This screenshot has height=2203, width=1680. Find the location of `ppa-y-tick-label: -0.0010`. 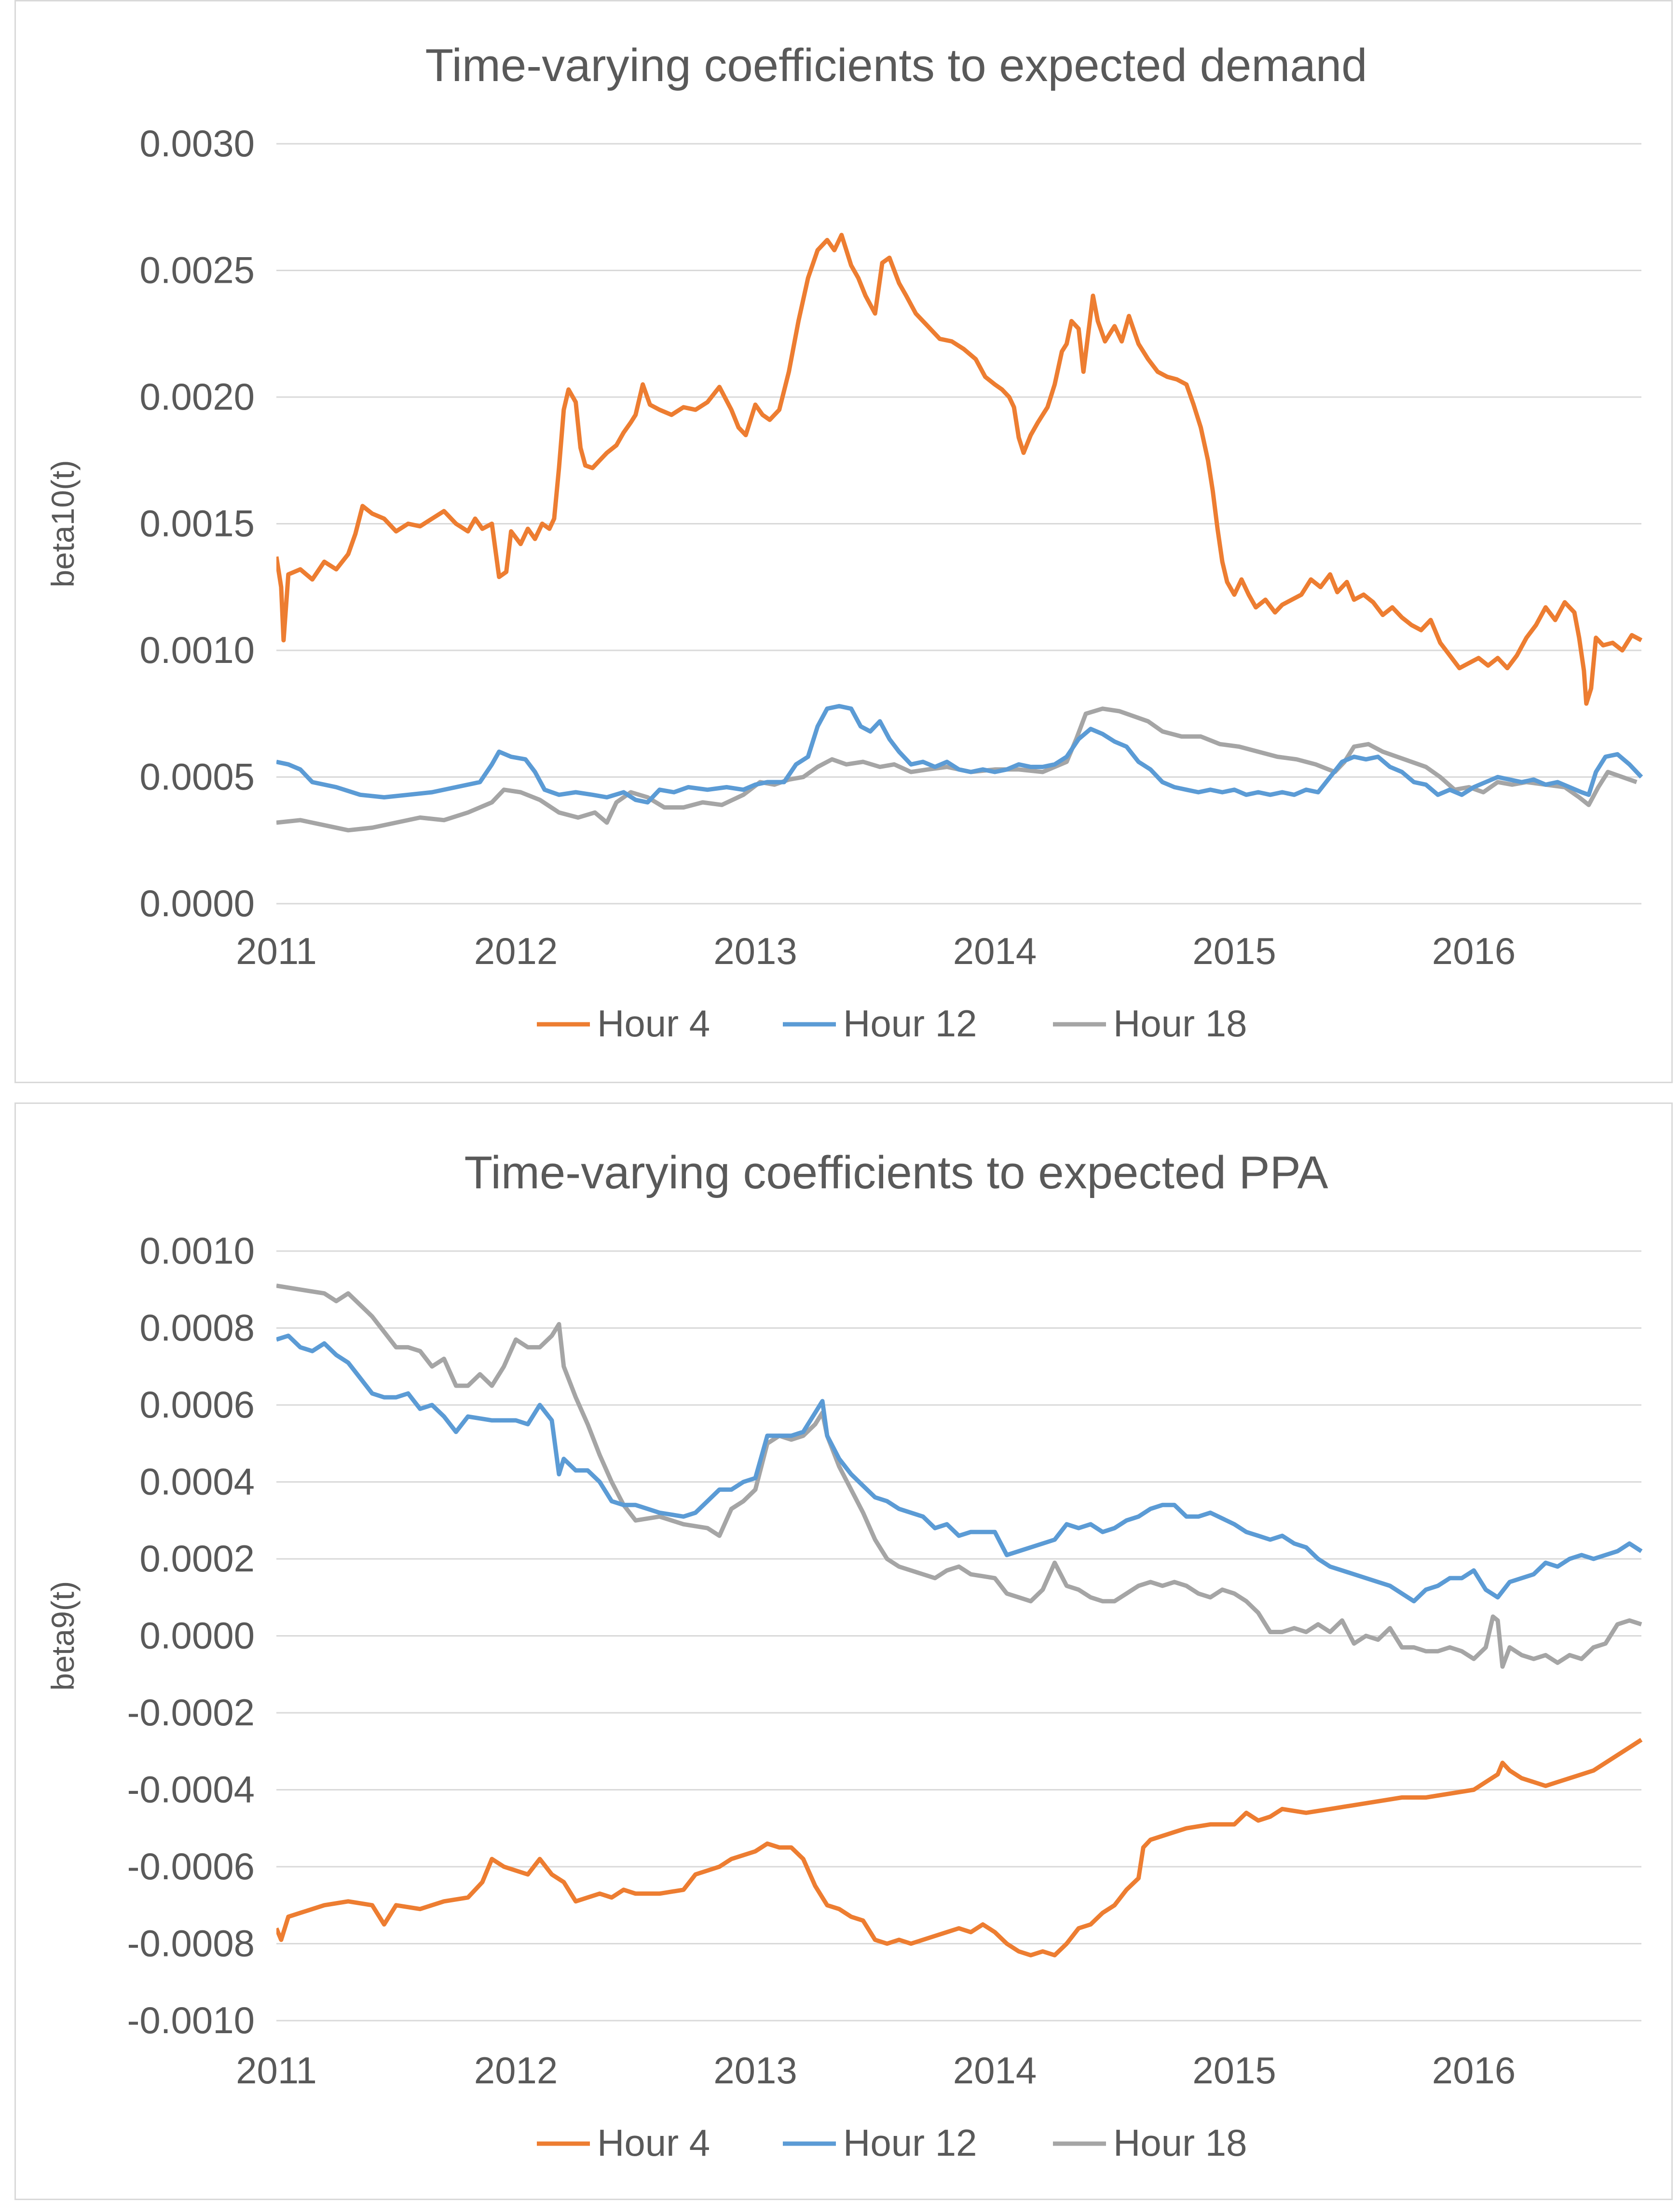

ppa-y-tick-label: -0.0010 is located at coordinates (191, 2020).